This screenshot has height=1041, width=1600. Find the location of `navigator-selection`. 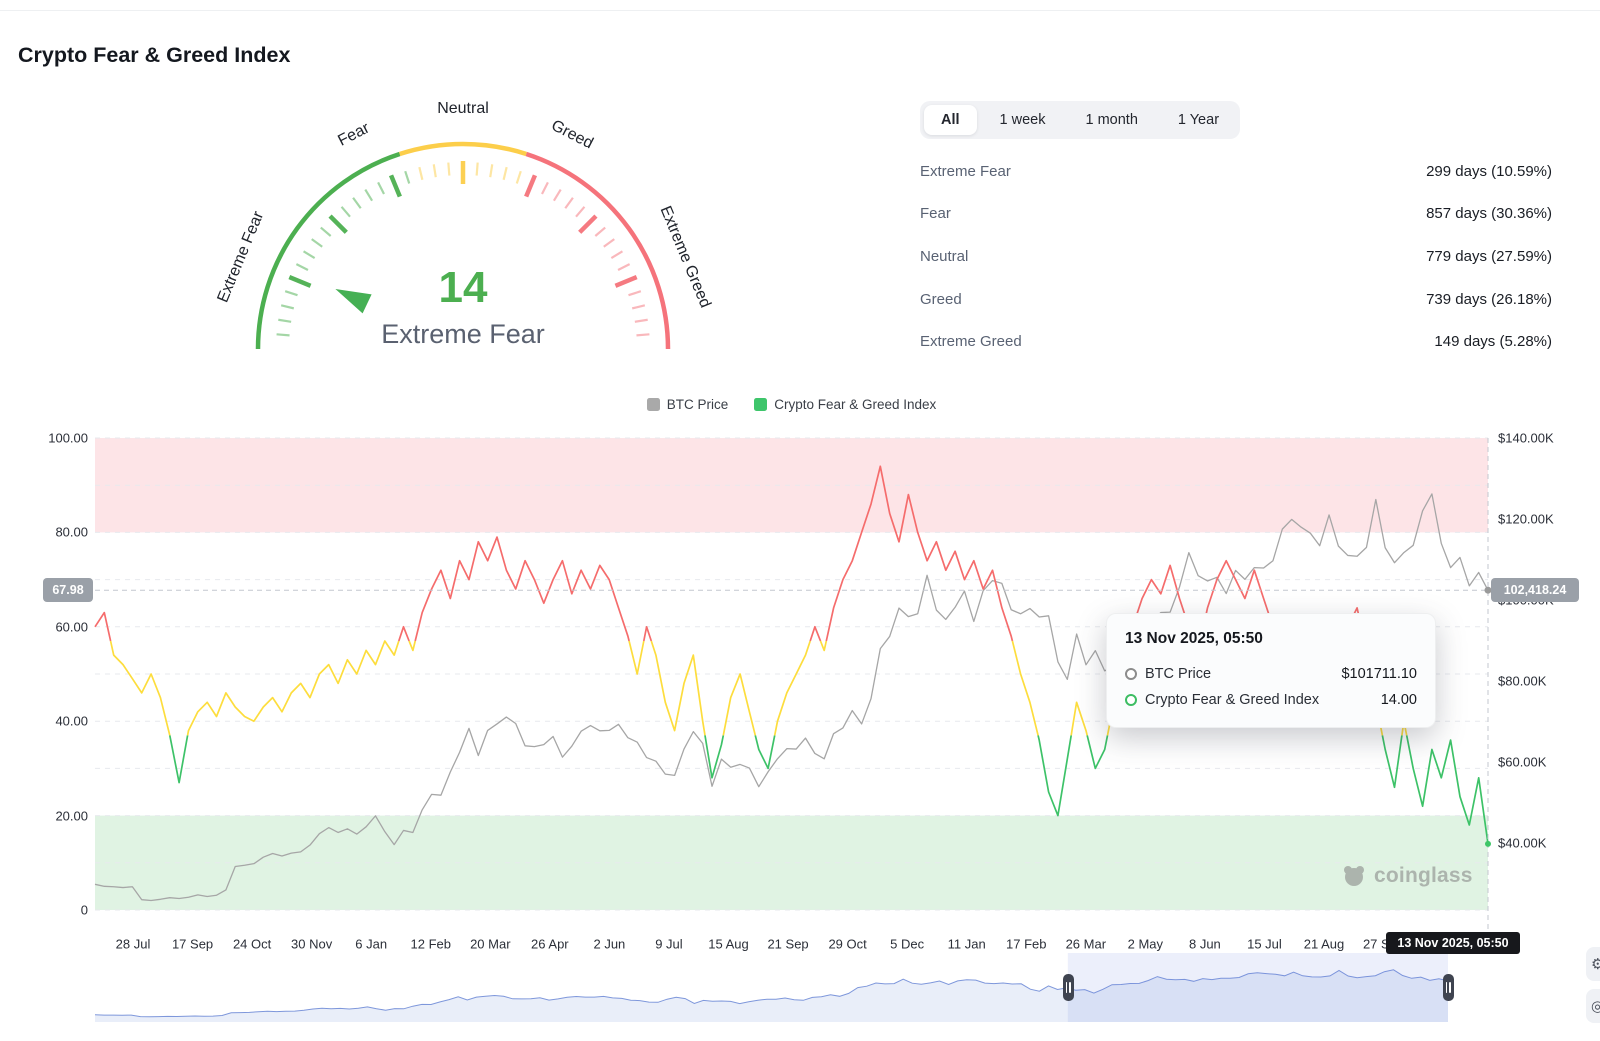

navigator-selection is located at coordinates (1257, 987).